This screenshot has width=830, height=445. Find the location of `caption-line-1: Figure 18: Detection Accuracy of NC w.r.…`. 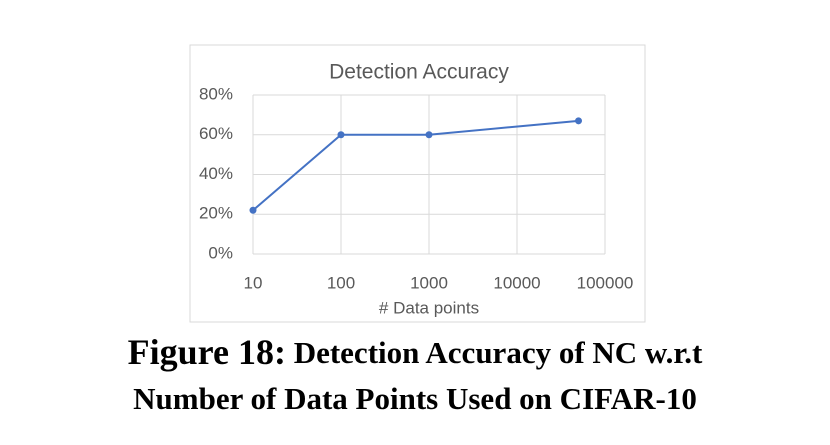

caption-line-1: Figure 18: Detection Accuracy of NC w.r.… is located at coordinates (415, 352).